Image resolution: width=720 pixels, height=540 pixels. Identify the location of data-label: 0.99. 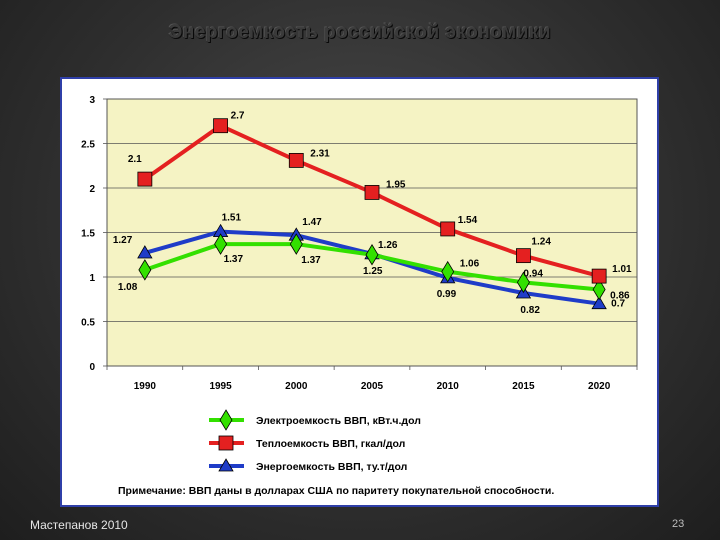
(447, 294).